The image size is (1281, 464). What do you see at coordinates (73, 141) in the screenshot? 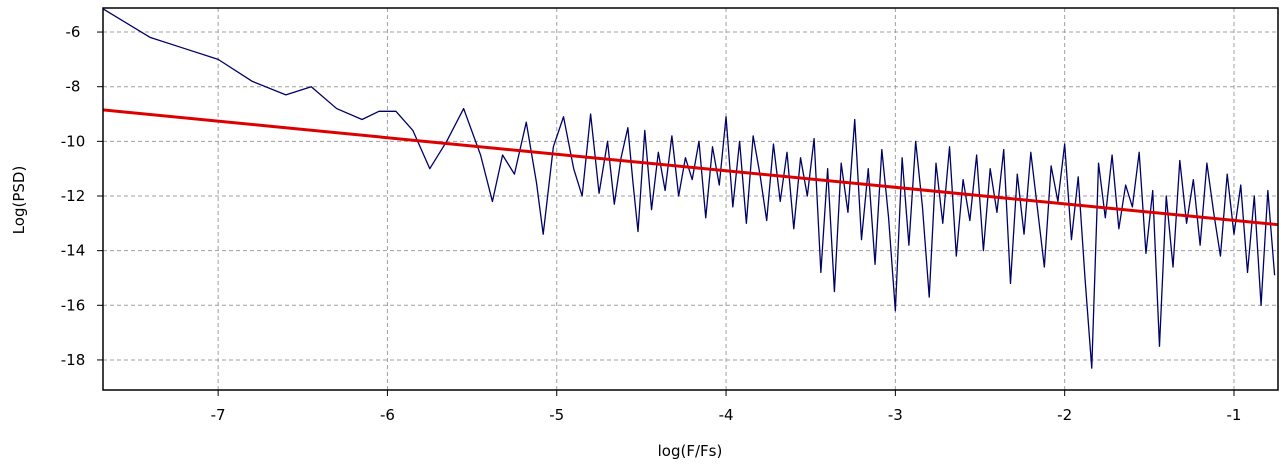
I see `y-tick-label: -10` at bounding box center [73, 141].